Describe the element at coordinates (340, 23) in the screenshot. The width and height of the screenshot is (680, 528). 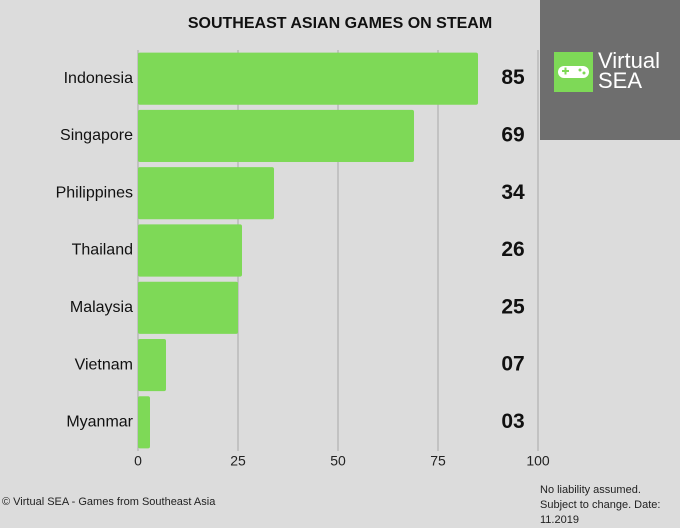
I see `chart-title: SOUTHEAST ASIAN GAMES ON STEAM` at that location.